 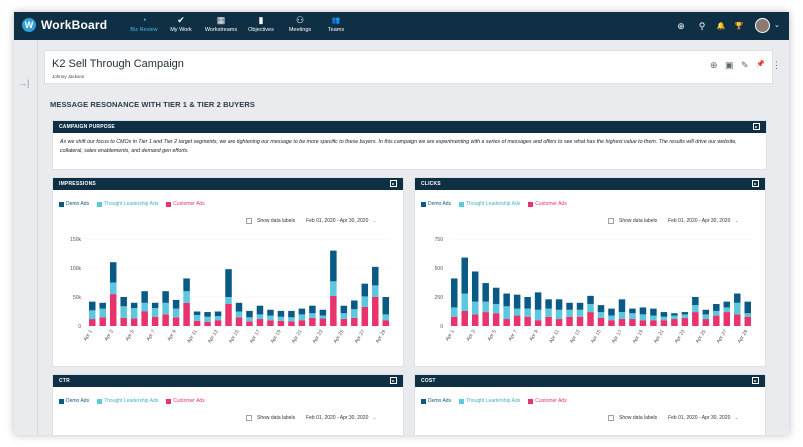 I want to click on edit-icon: ✎, so click(x=745, y=65).